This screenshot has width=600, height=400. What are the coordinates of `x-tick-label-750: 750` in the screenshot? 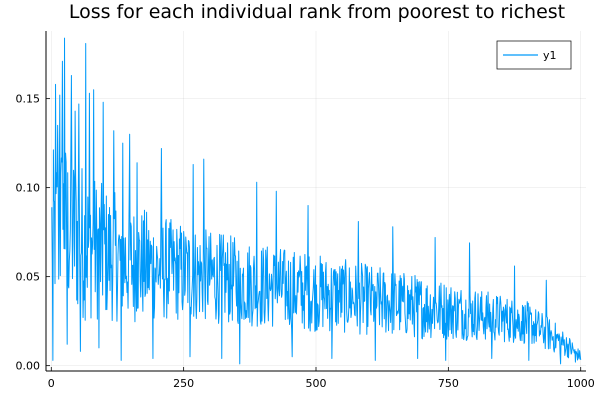 It's located at (448, 383).